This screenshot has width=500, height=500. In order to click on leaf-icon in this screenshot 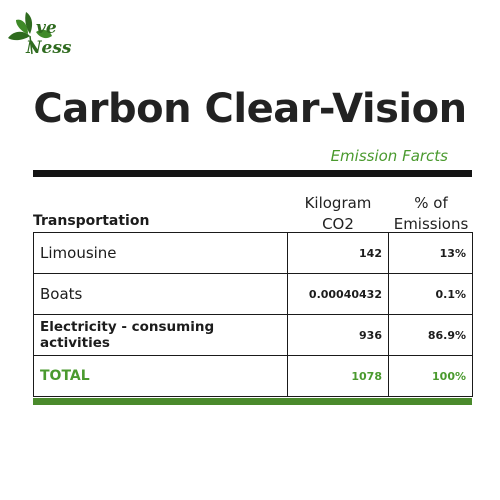, I will do `click(30, 33)`.